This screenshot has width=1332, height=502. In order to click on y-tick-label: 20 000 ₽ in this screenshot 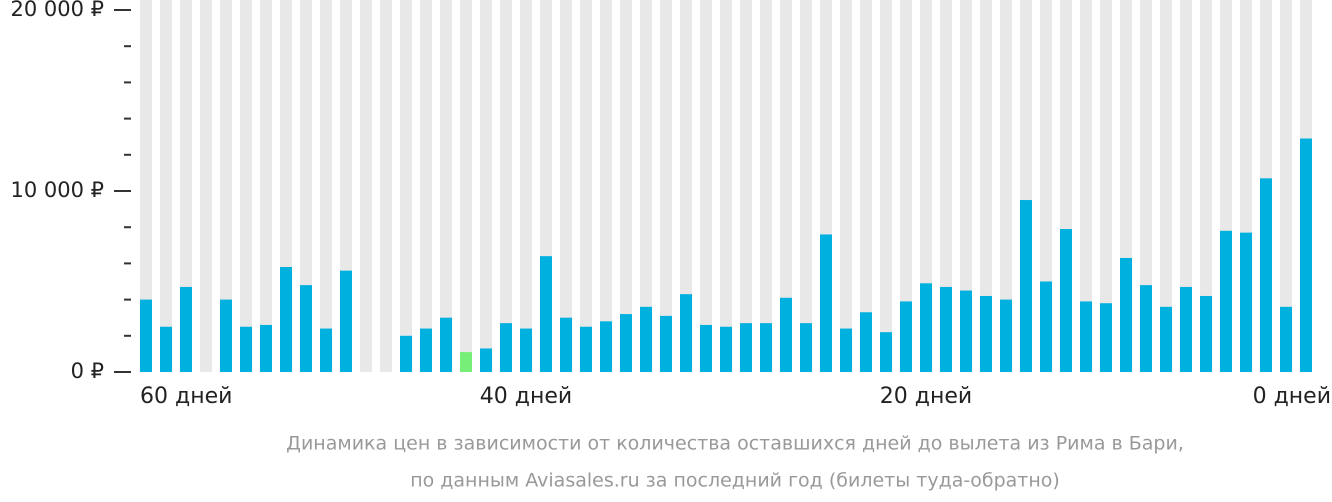, I will do `click(57, 10)`.